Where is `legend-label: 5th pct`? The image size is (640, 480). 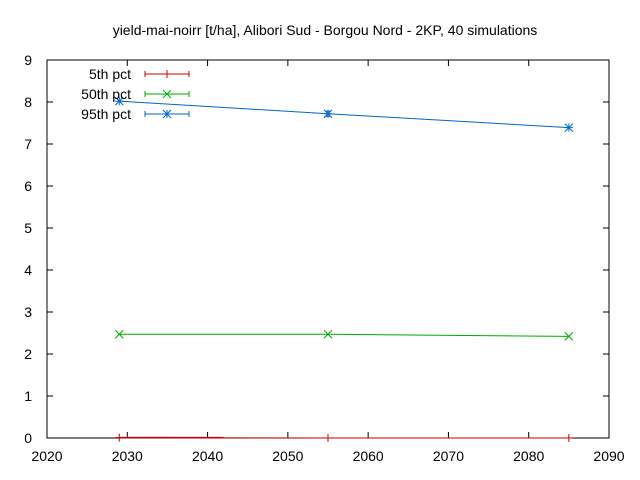
legend-label: 5th pct is located at coordinates (110, 74).